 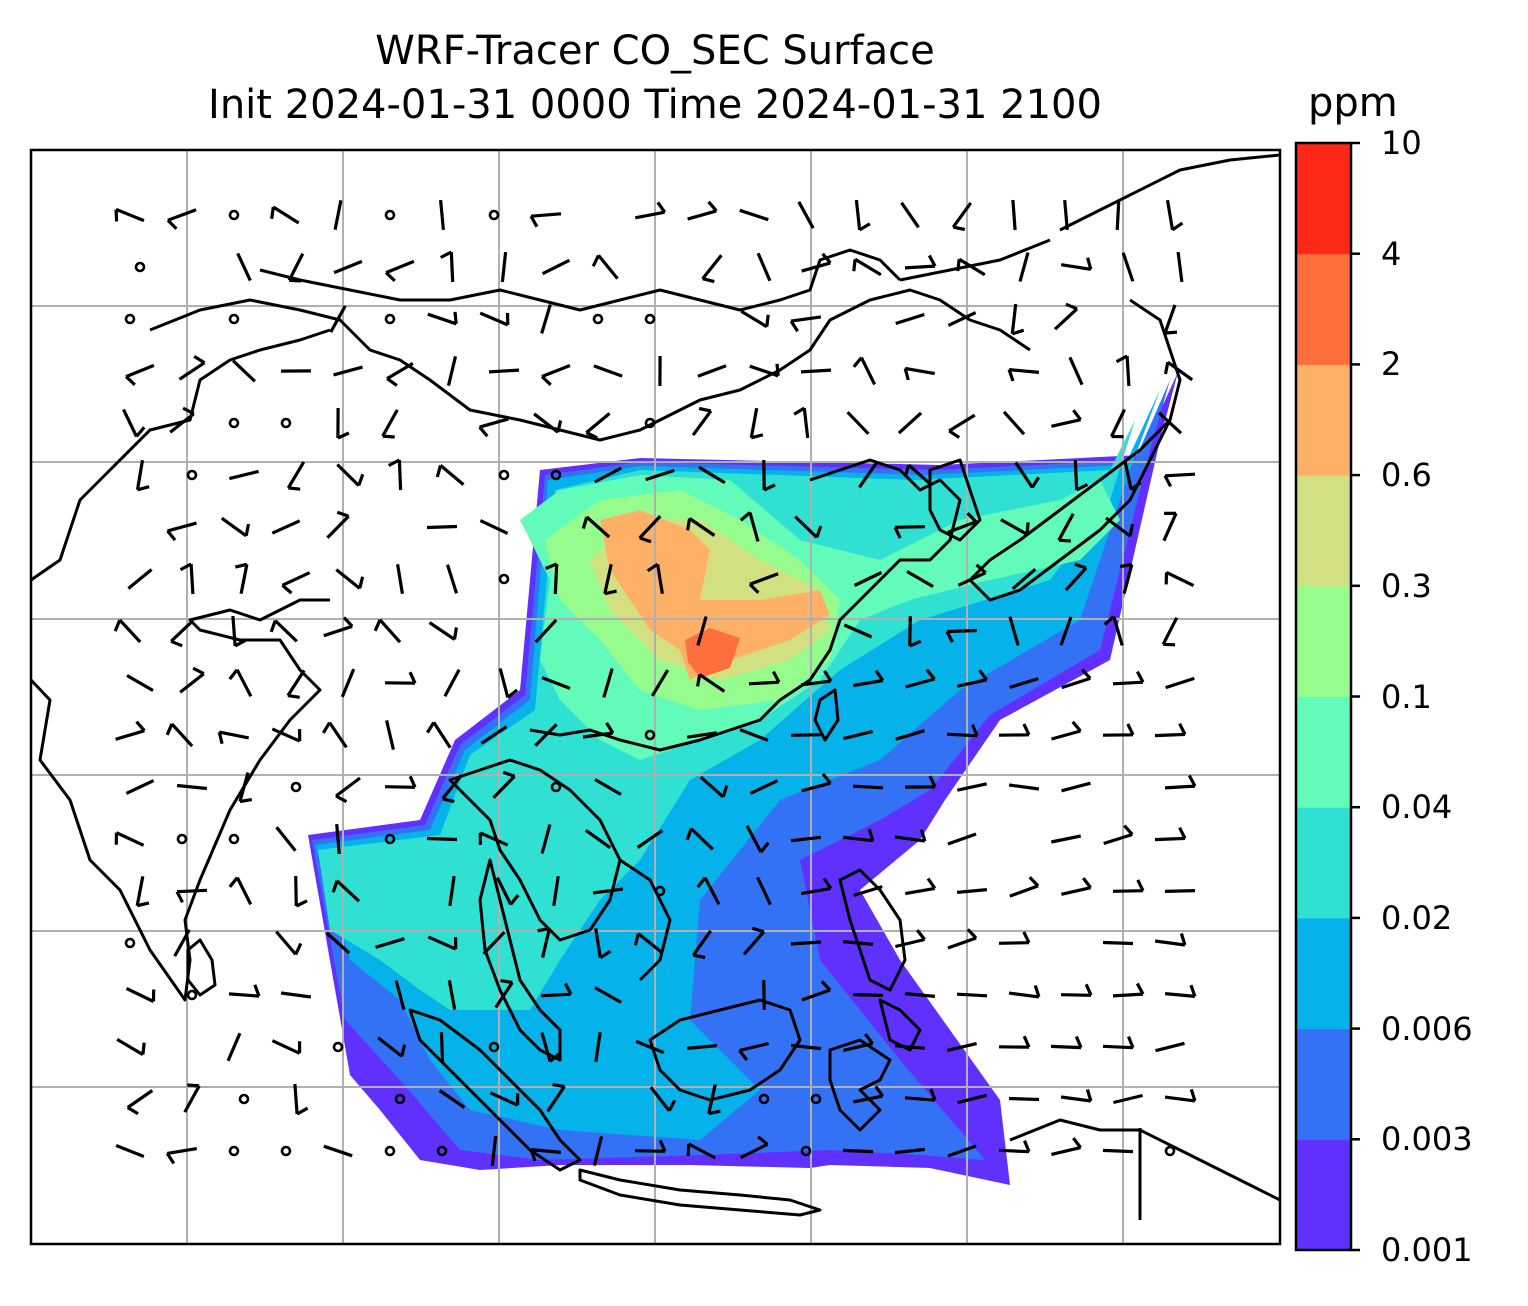 What do you see at coordinates (590, 365) in the screenshot?
I see `border-himalaya` at bounding box center [590, 365].